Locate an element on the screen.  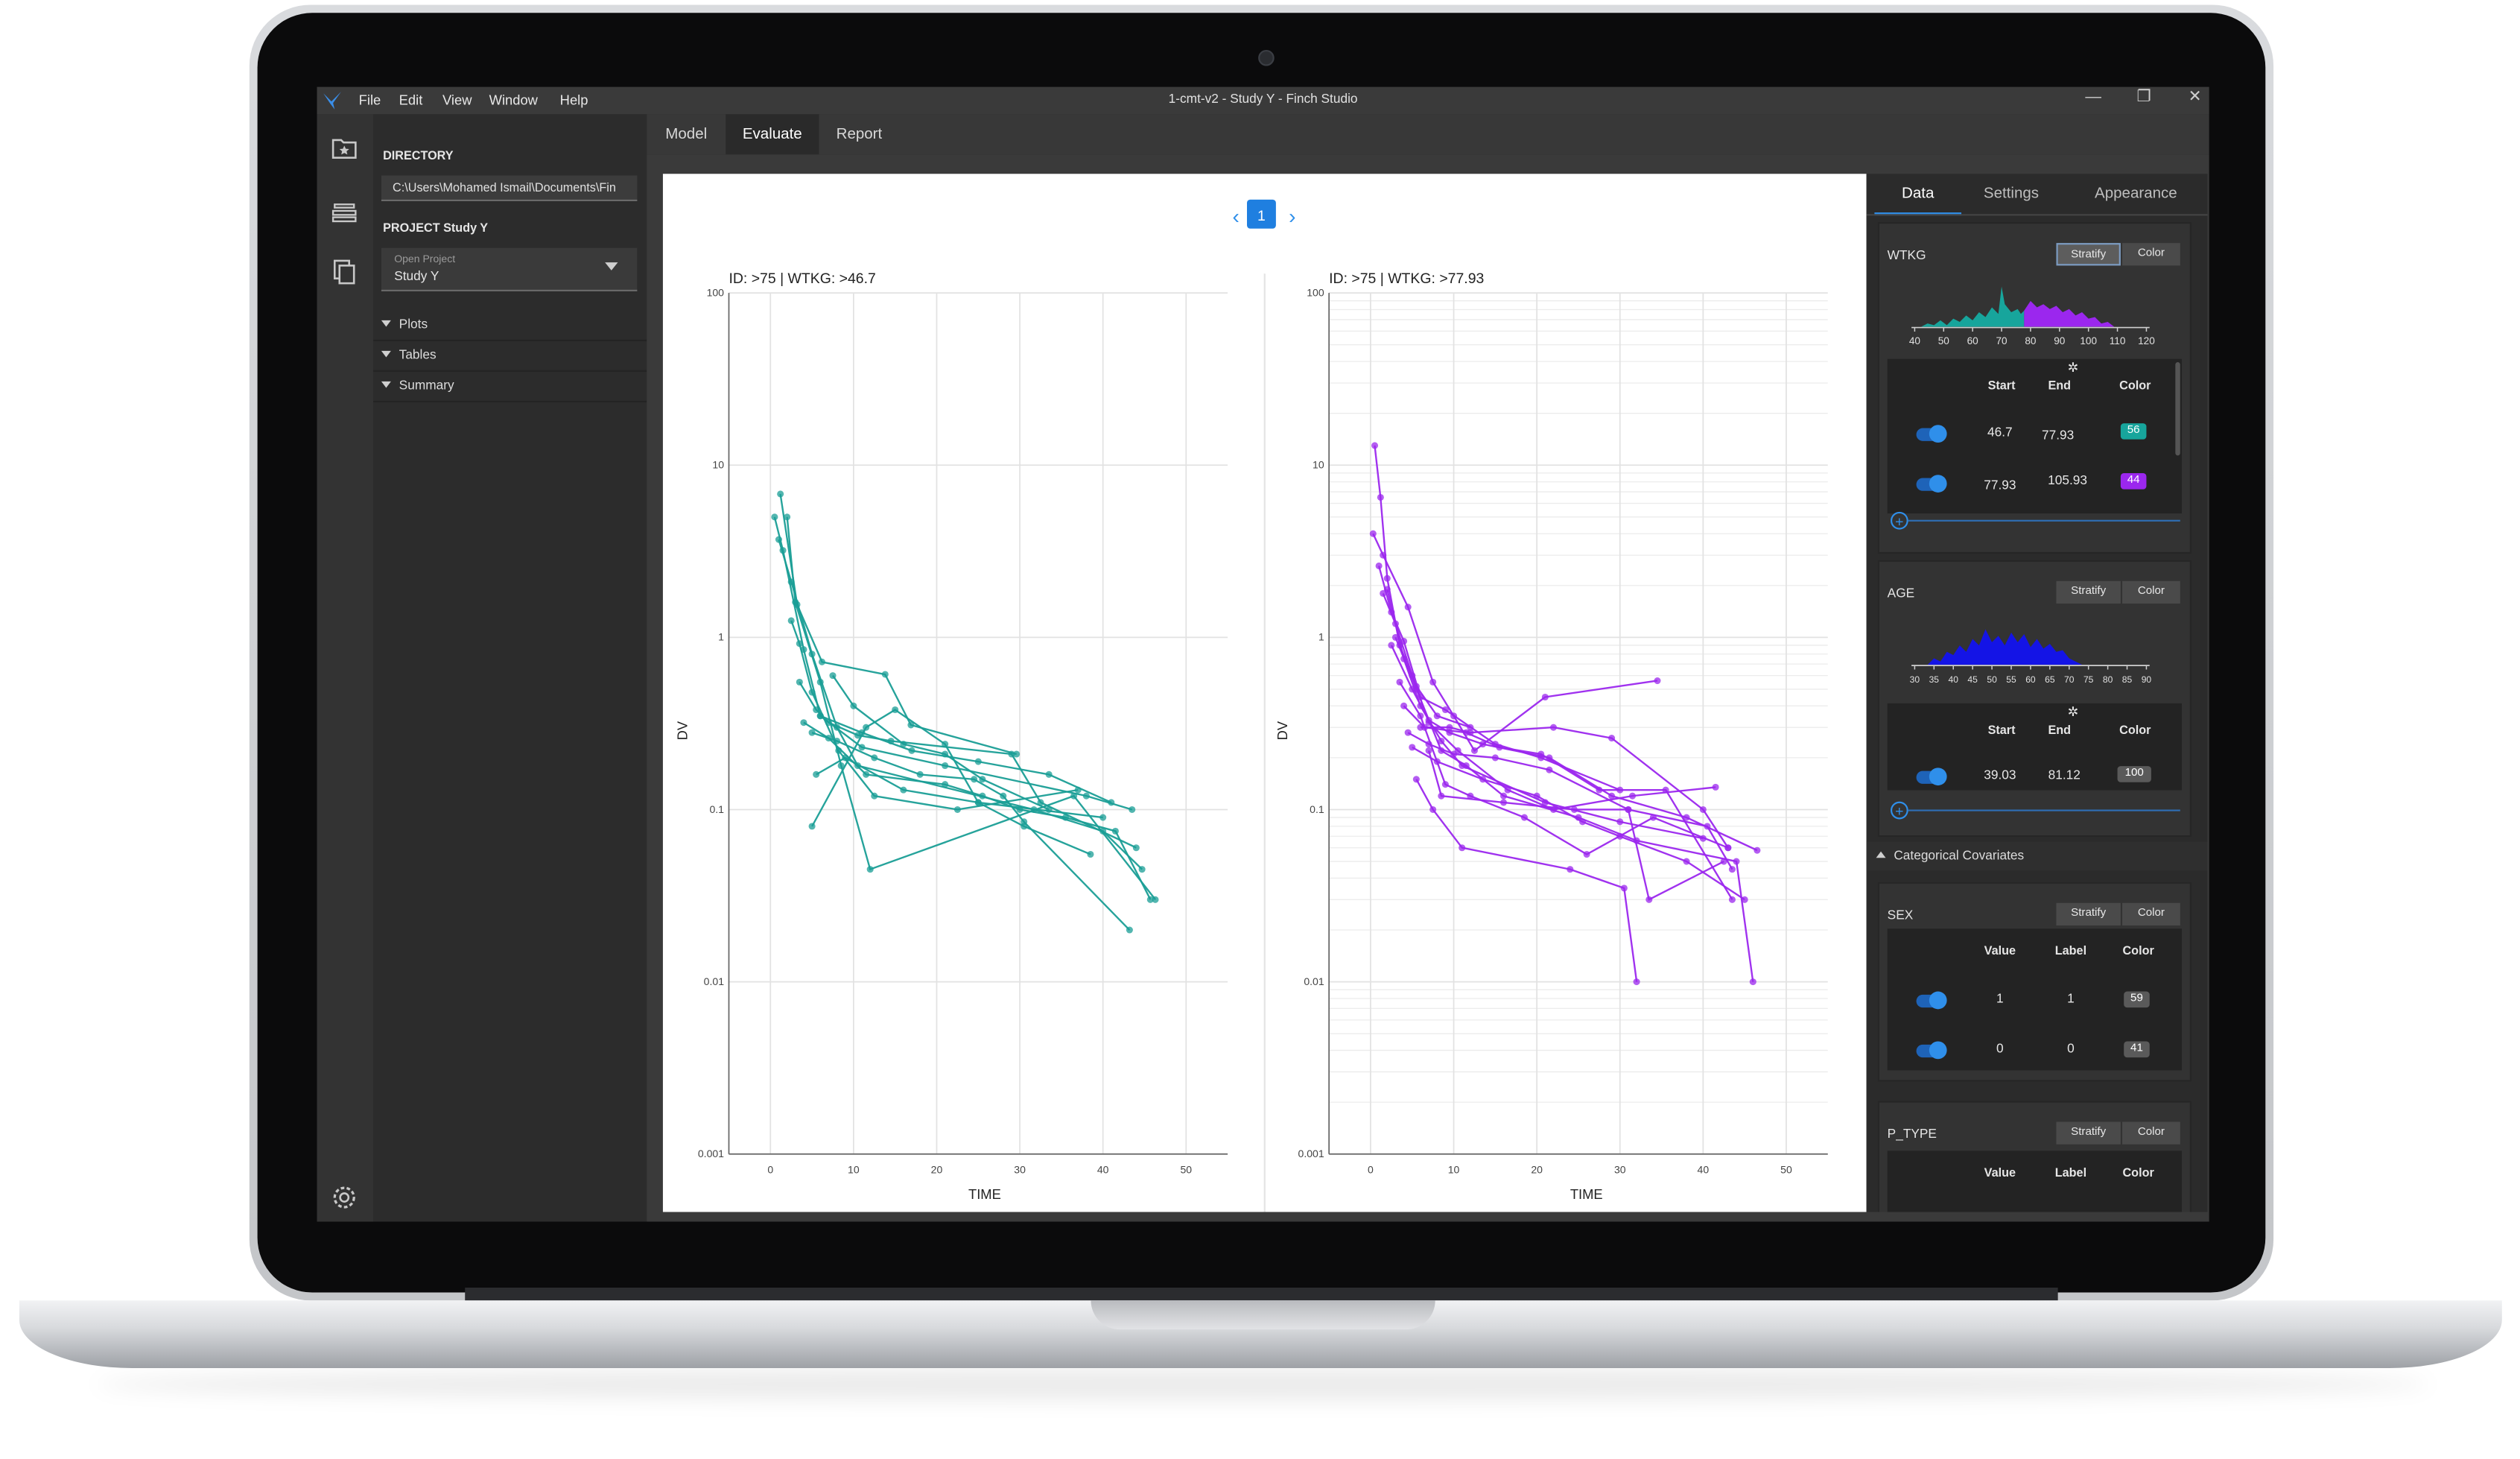
col-end: End is located at coordinates (2060, 730).